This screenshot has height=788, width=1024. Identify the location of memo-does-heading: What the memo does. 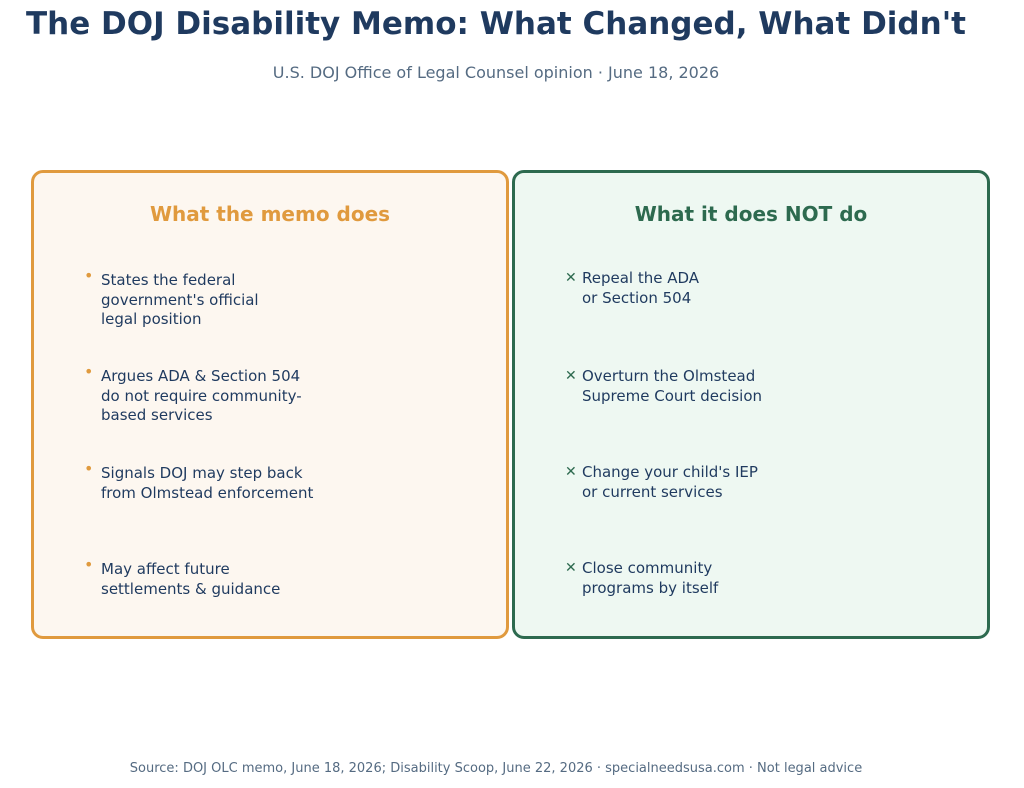
(270, 214).